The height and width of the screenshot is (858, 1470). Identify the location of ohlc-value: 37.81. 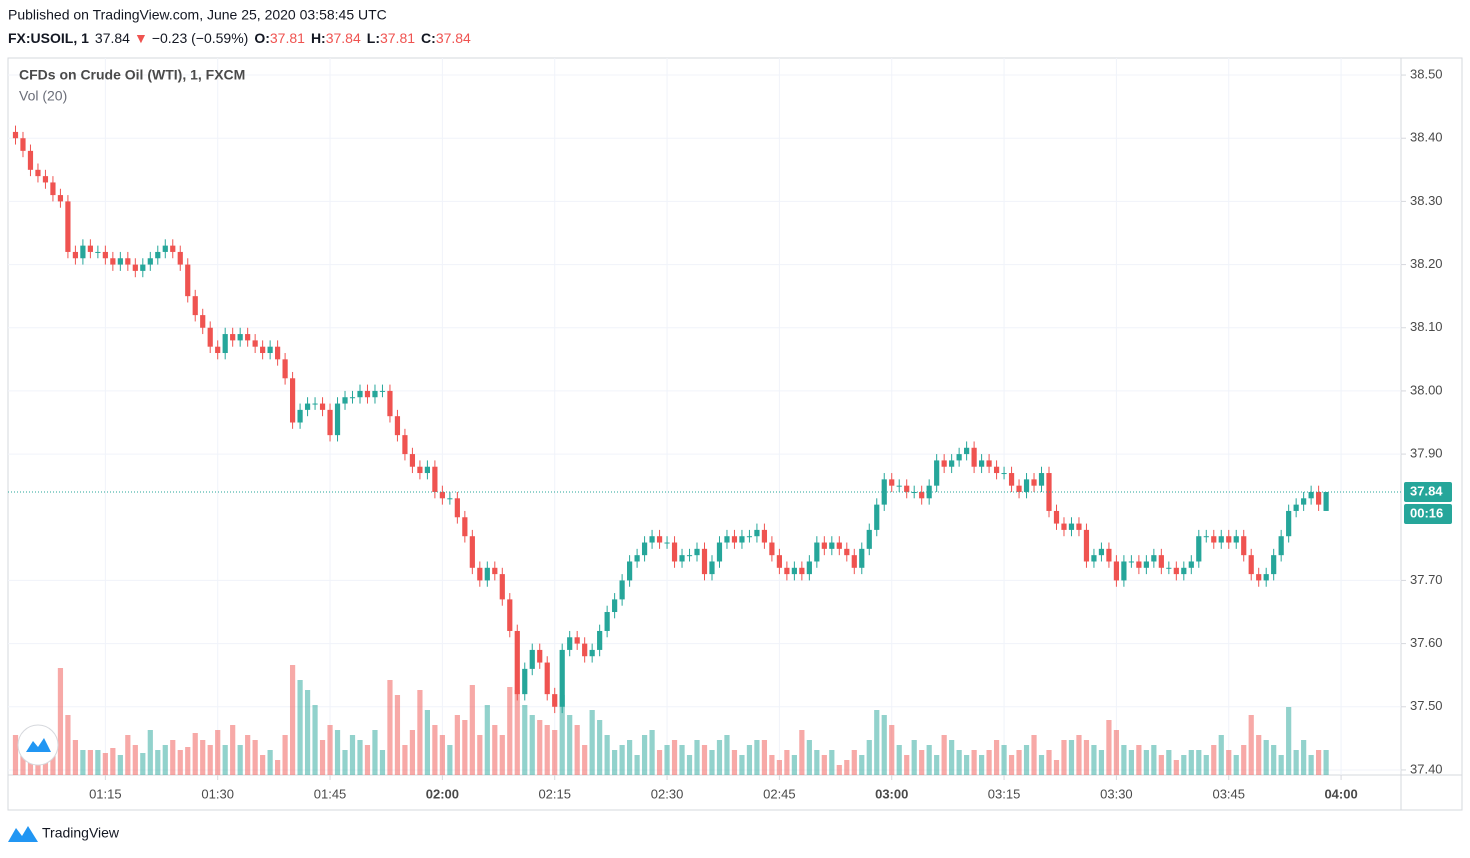
(397, 38).